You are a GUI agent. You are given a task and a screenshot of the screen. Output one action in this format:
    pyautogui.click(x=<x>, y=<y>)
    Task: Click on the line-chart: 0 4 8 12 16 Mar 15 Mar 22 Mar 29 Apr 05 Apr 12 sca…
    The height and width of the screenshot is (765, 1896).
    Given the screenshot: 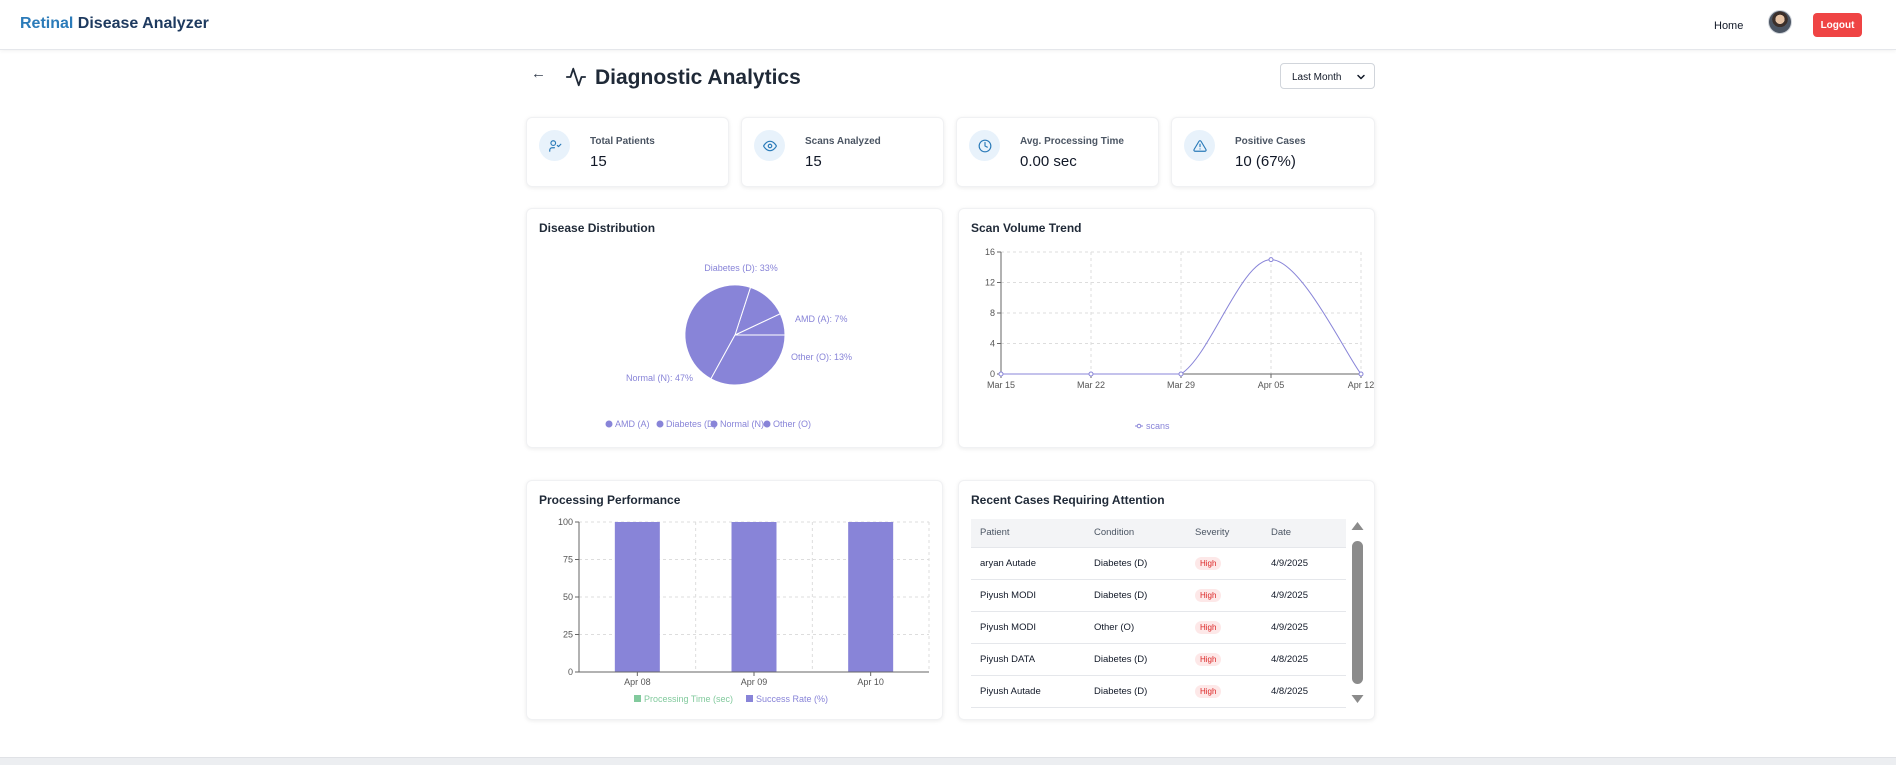 What is the action you would take?
    pyautogui.click(x=1179, y=339)
    